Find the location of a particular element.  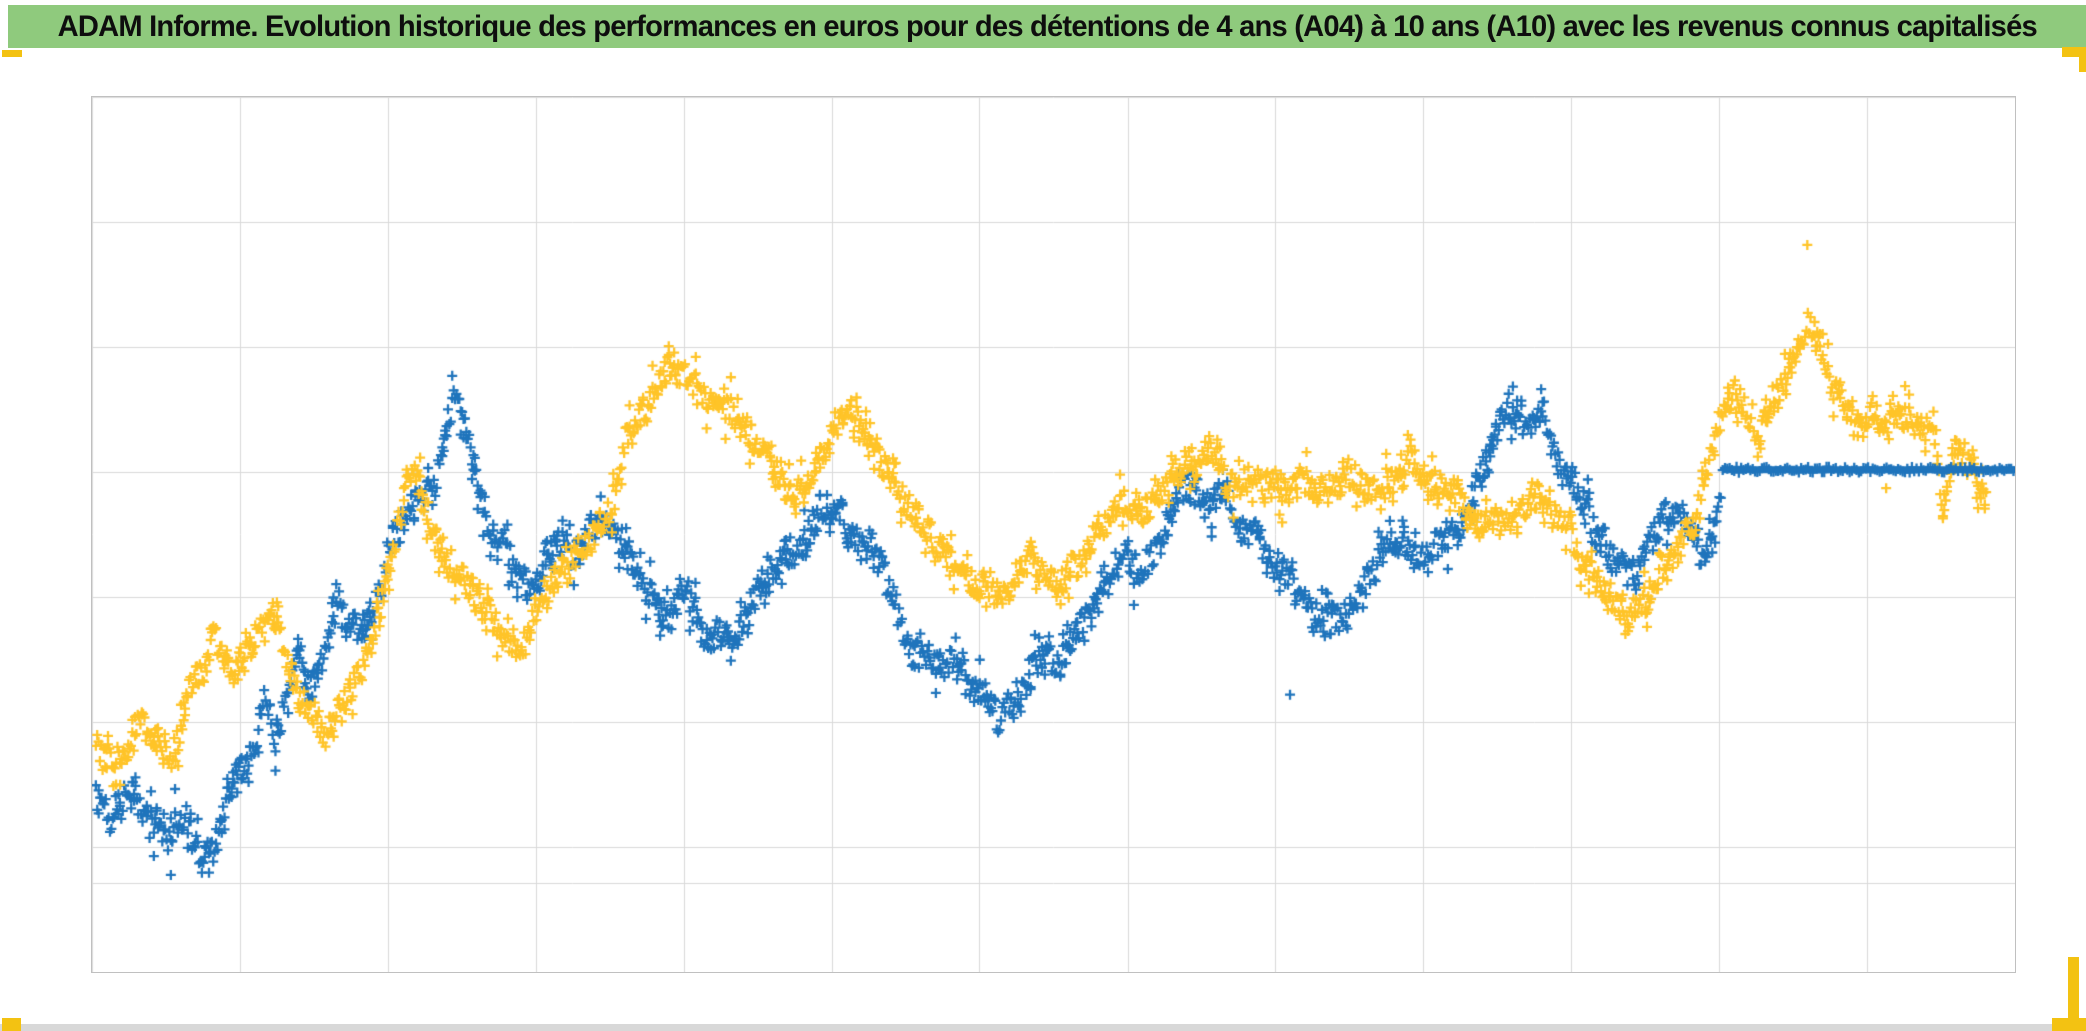

accent-dash-top-left is located at coordinates (12, 53).